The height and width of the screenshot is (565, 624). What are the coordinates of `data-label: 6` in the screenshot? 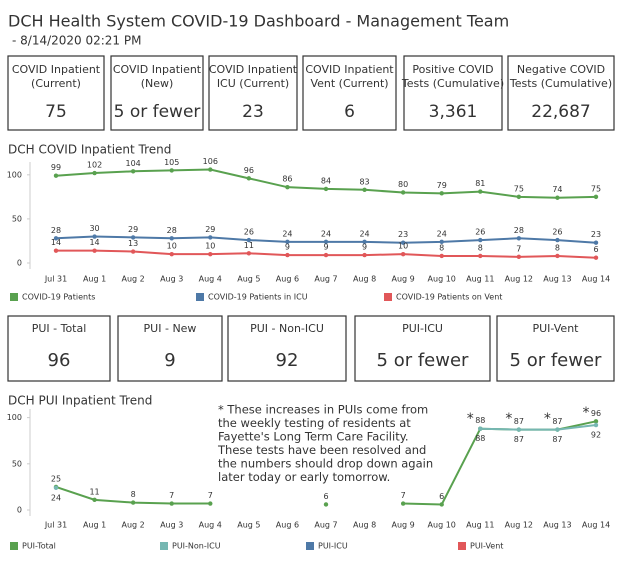 It's located at (441, 496).